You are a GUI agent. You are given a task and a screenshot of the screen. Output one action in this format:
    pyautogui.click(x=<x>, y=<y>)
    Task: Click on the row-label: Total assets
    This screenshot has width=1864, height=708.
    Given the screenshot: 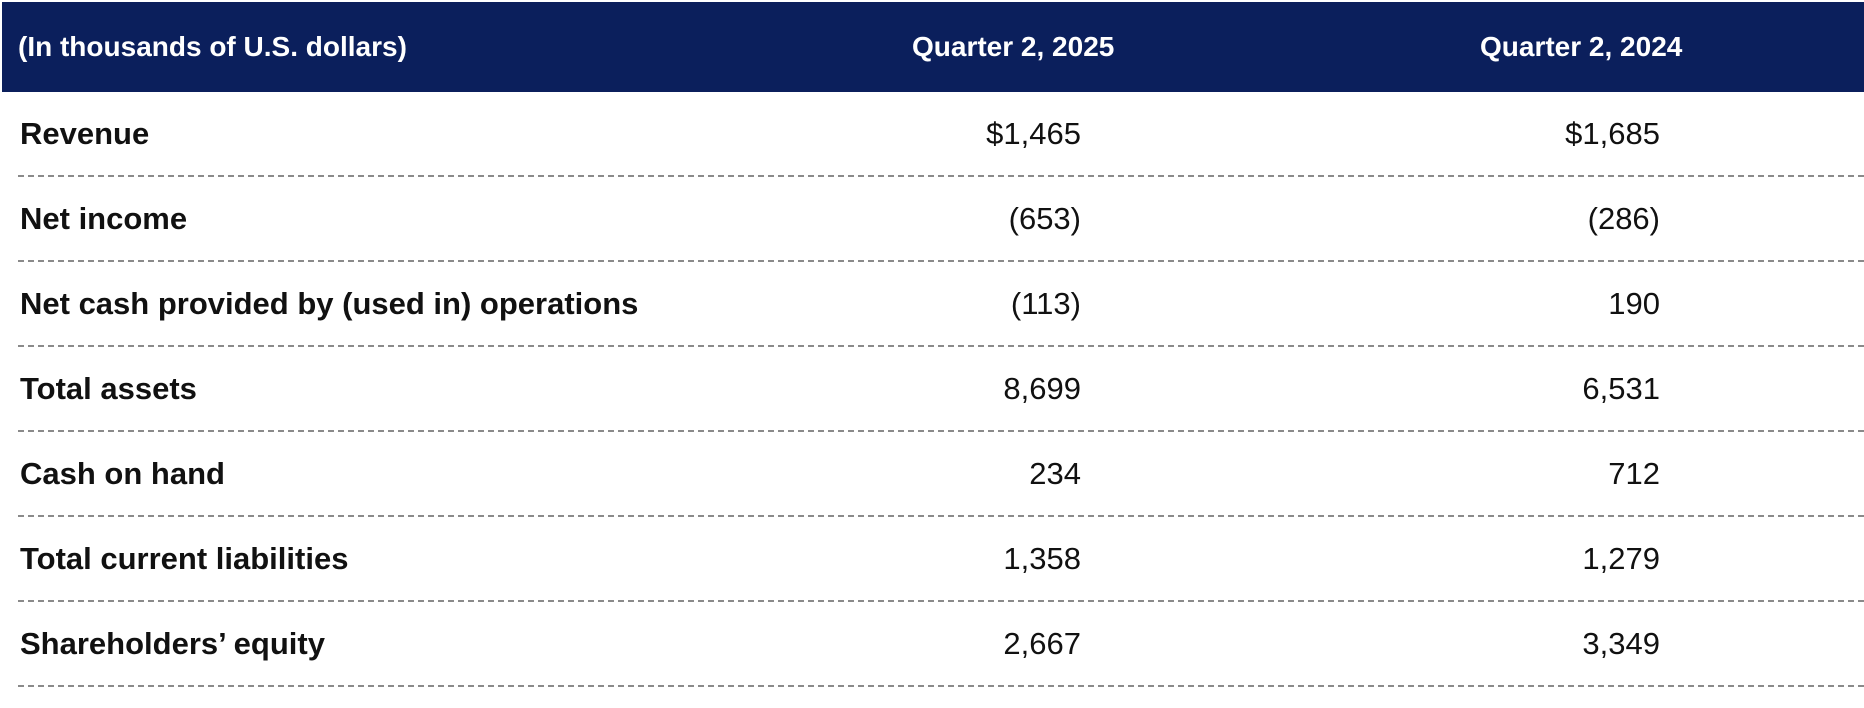 What is the action you would take?
    pyautogui.click(x=108, y=388)
    